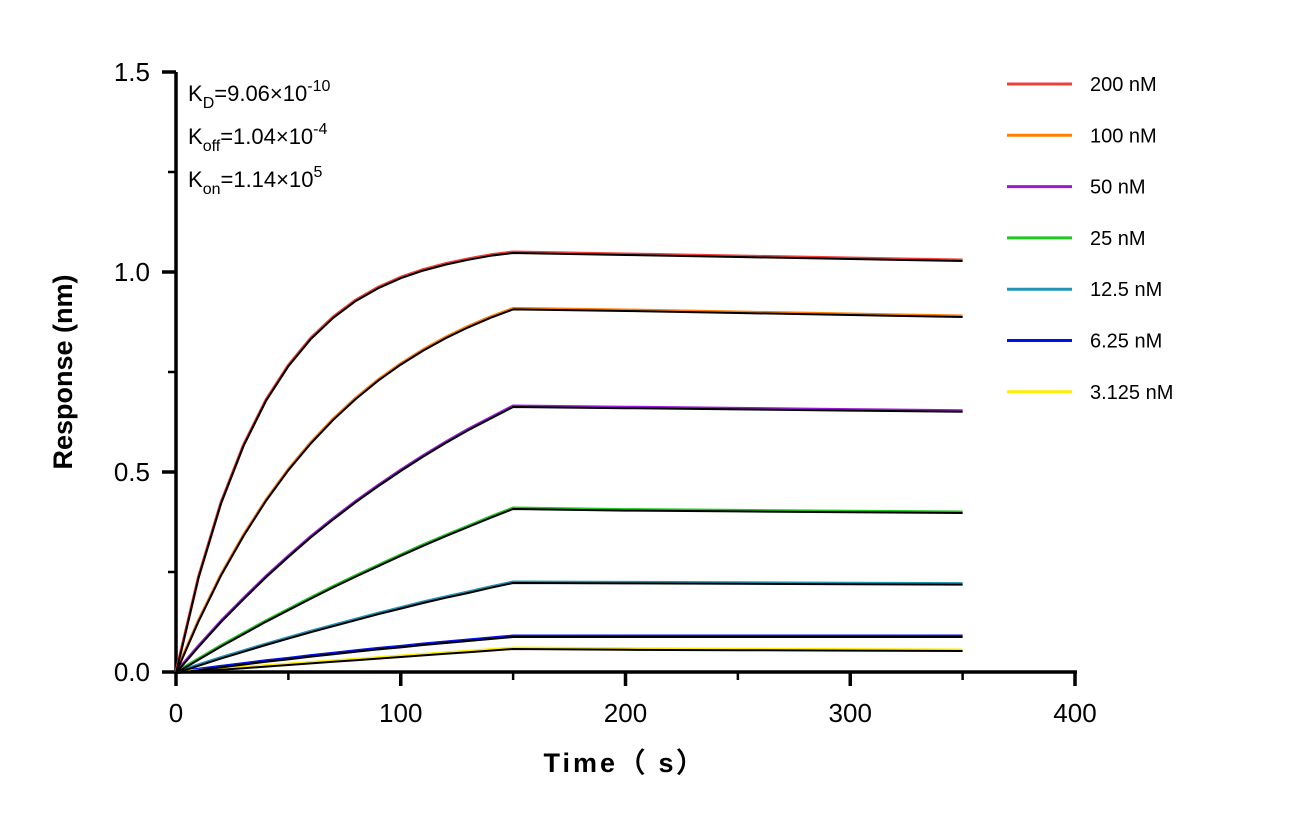 The height and width of the screenshot is (825, 1299). Describe the element at coordinates (1131, 393) in the screenshot. I see `legend-label: 3.125 nM` at that location.